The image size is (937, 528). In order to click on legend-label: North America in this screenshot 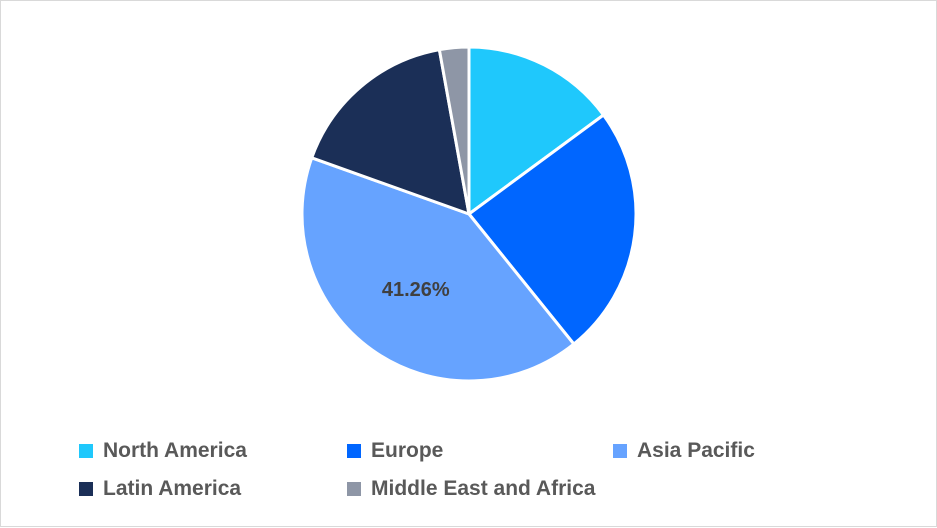, I will do `click(175, 450)`.